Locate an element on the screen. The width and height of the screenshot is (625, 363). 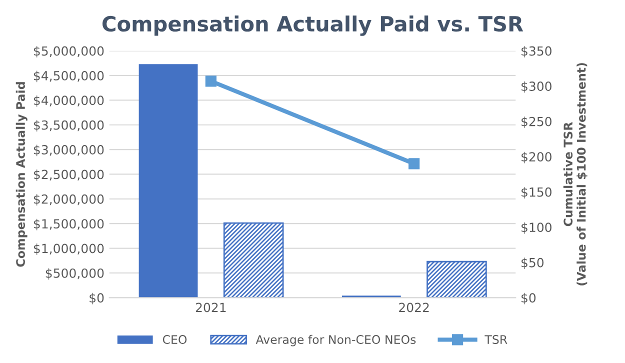
y2-tick-label: $350 is located at coordinates (537, 52).